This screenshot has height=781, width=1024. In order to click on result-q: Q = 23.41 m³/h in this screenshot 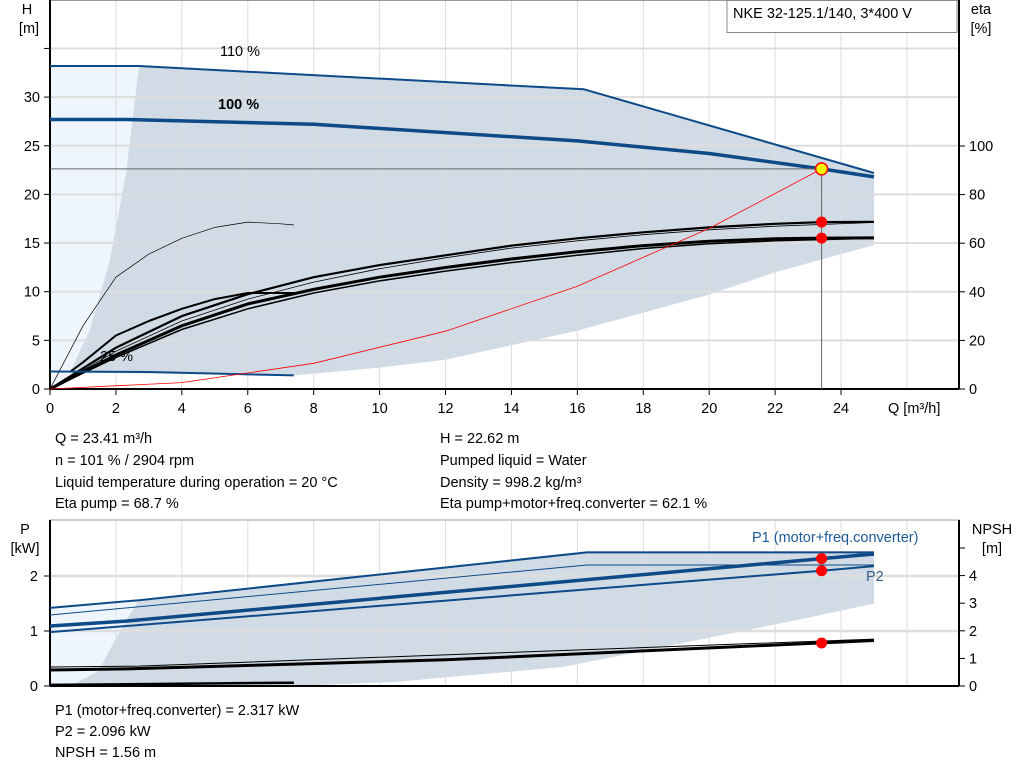, I will do `click(104, 439)`.